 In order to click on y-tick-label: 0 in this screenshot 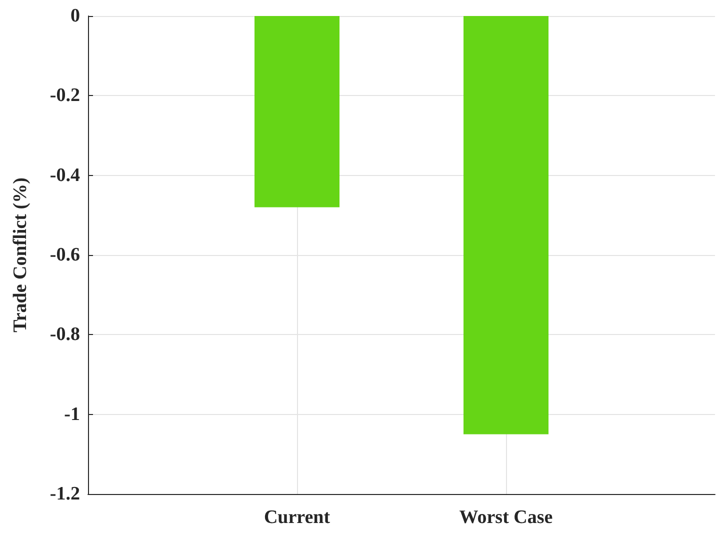, I will do `click(75, 16)`.